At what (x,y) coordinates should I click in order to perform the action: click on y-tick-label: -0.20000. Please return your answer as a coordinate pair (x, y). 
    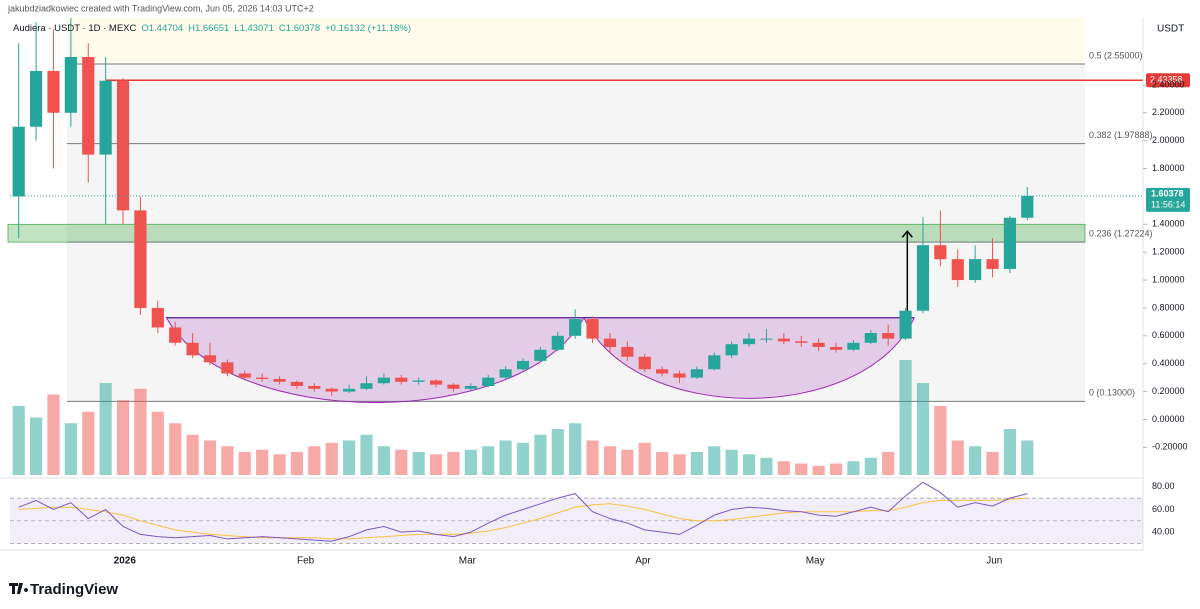
    Looking at the image, I should click on (1170, 447).